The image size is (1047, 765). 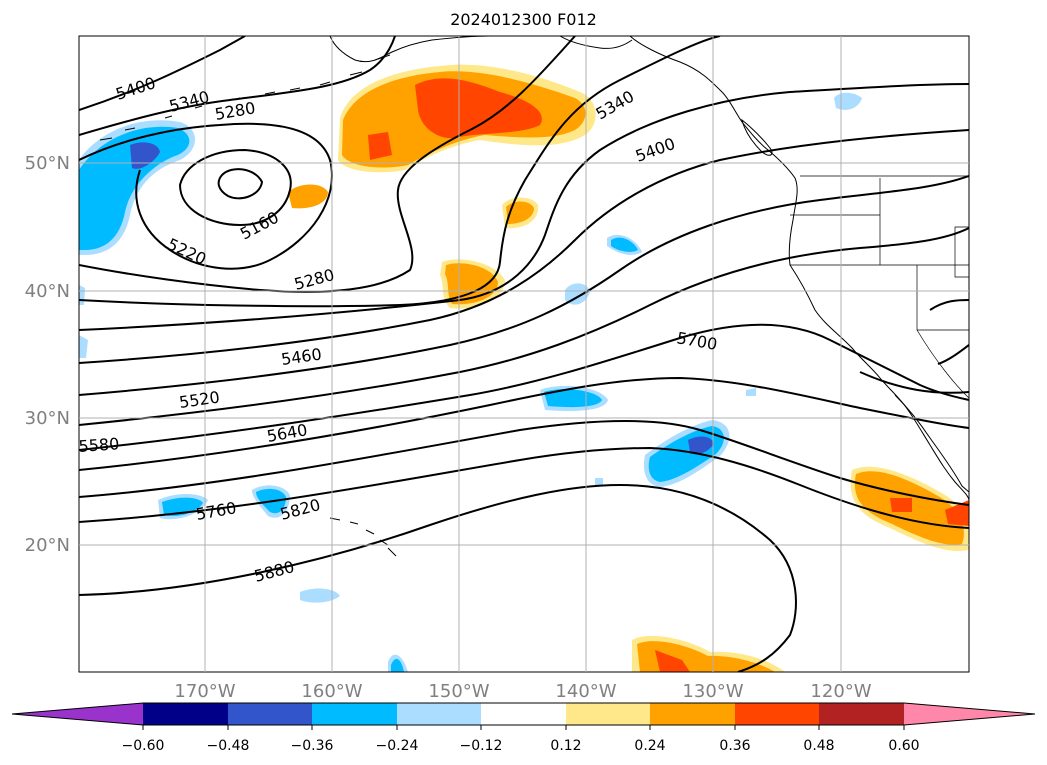 What do you see at coordinates (649, 746) in the screenshot?
I see `colorbar-tick-label: 0.24` at bounding box center [649, 746].